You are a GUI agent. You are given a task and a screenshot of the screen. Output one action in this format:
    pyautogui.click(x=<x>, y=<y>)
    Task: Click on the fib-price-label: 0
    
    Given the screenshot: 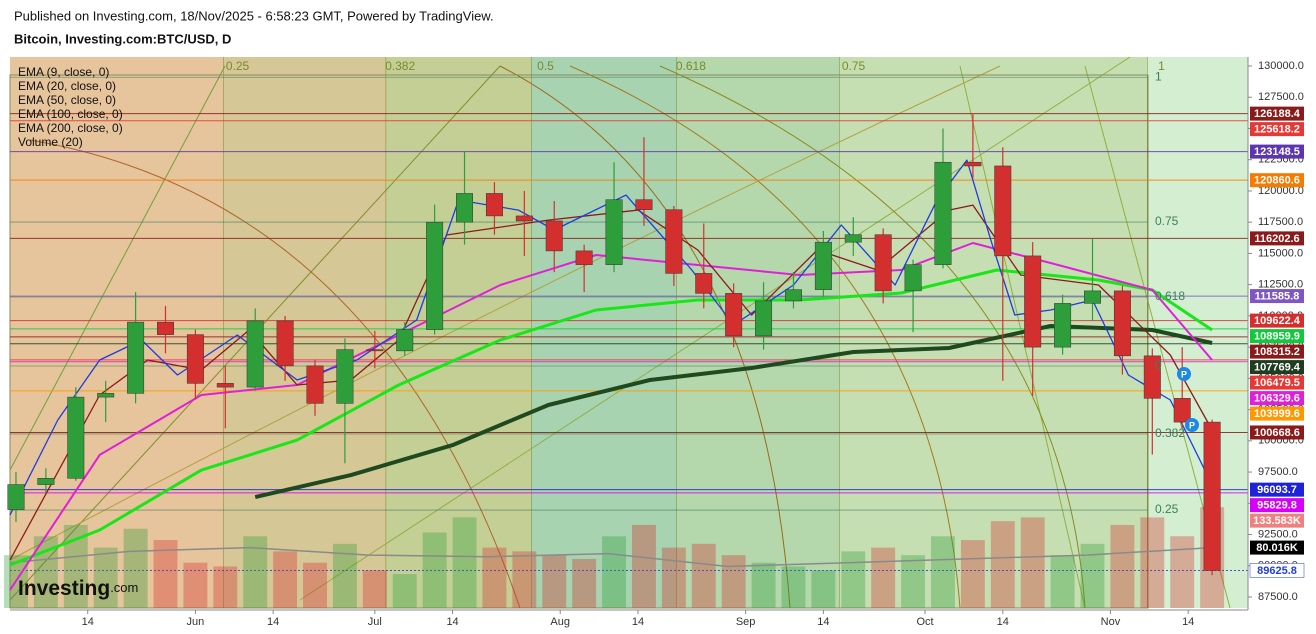 What is the action you would take?
    pyautogui.click(x=1158, y=365)
    